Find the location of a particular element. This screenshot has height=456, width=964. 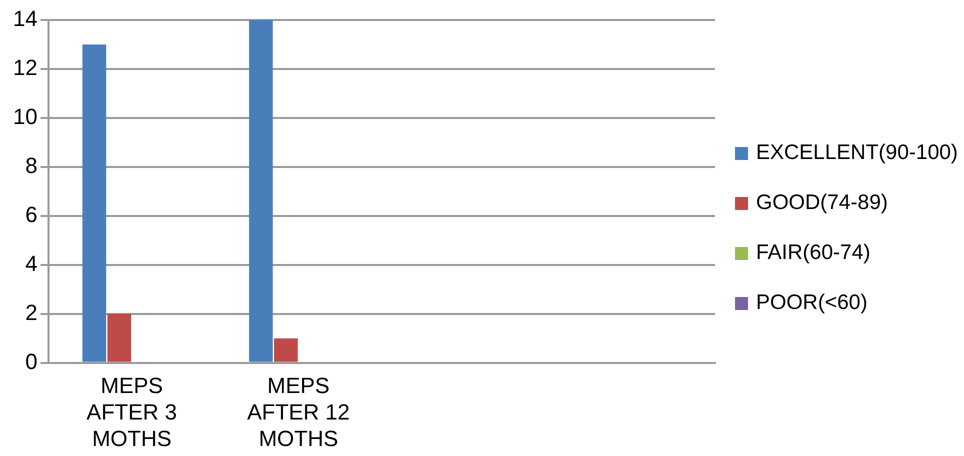

y-tick-label: 0 is located at coordinates (31, 361).